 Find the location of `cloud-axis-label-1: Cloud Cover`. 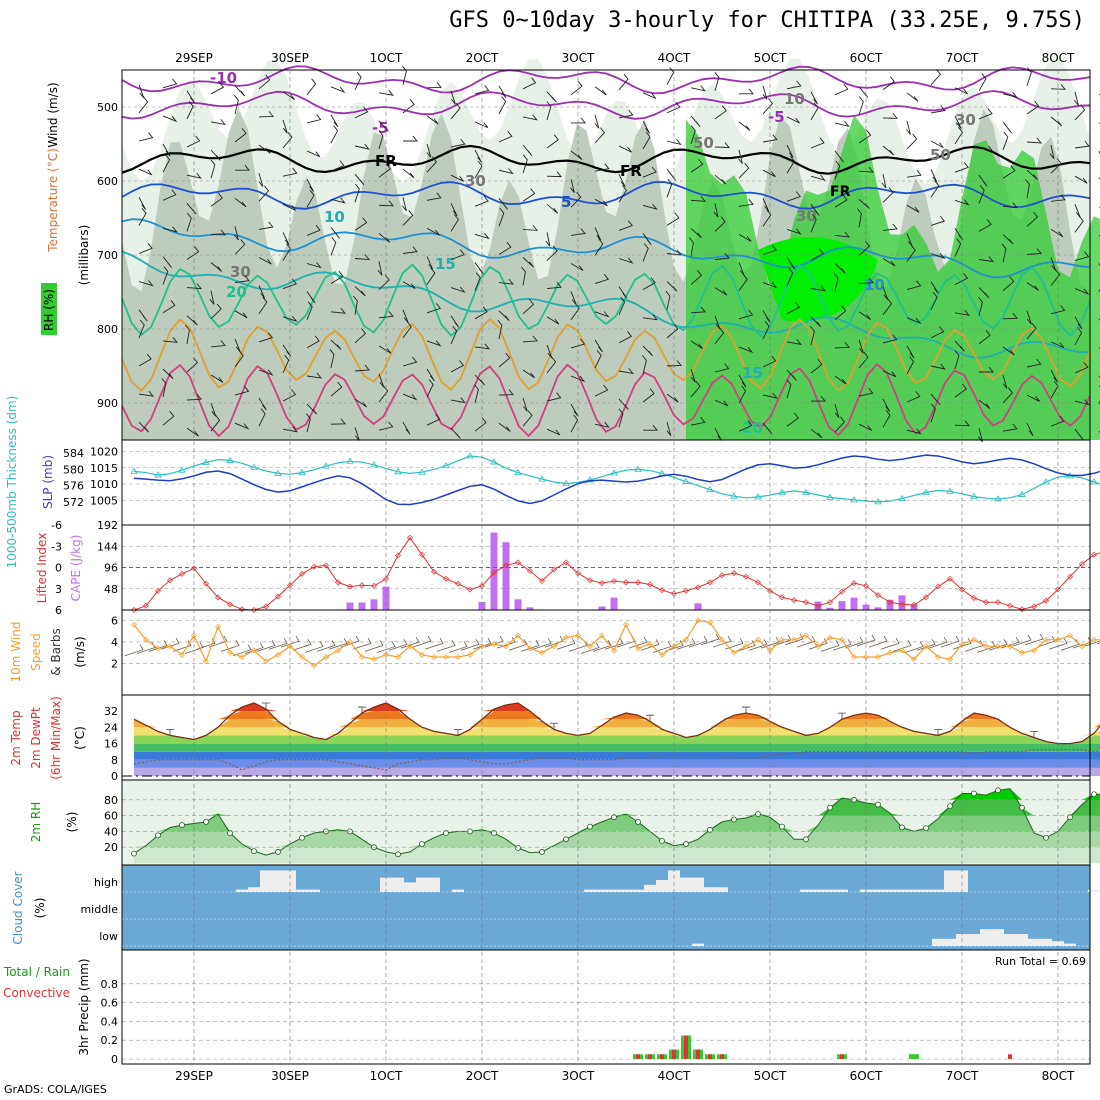

cloud-axis-label-1: Cloud Cover is located at coordinates (18, 907).